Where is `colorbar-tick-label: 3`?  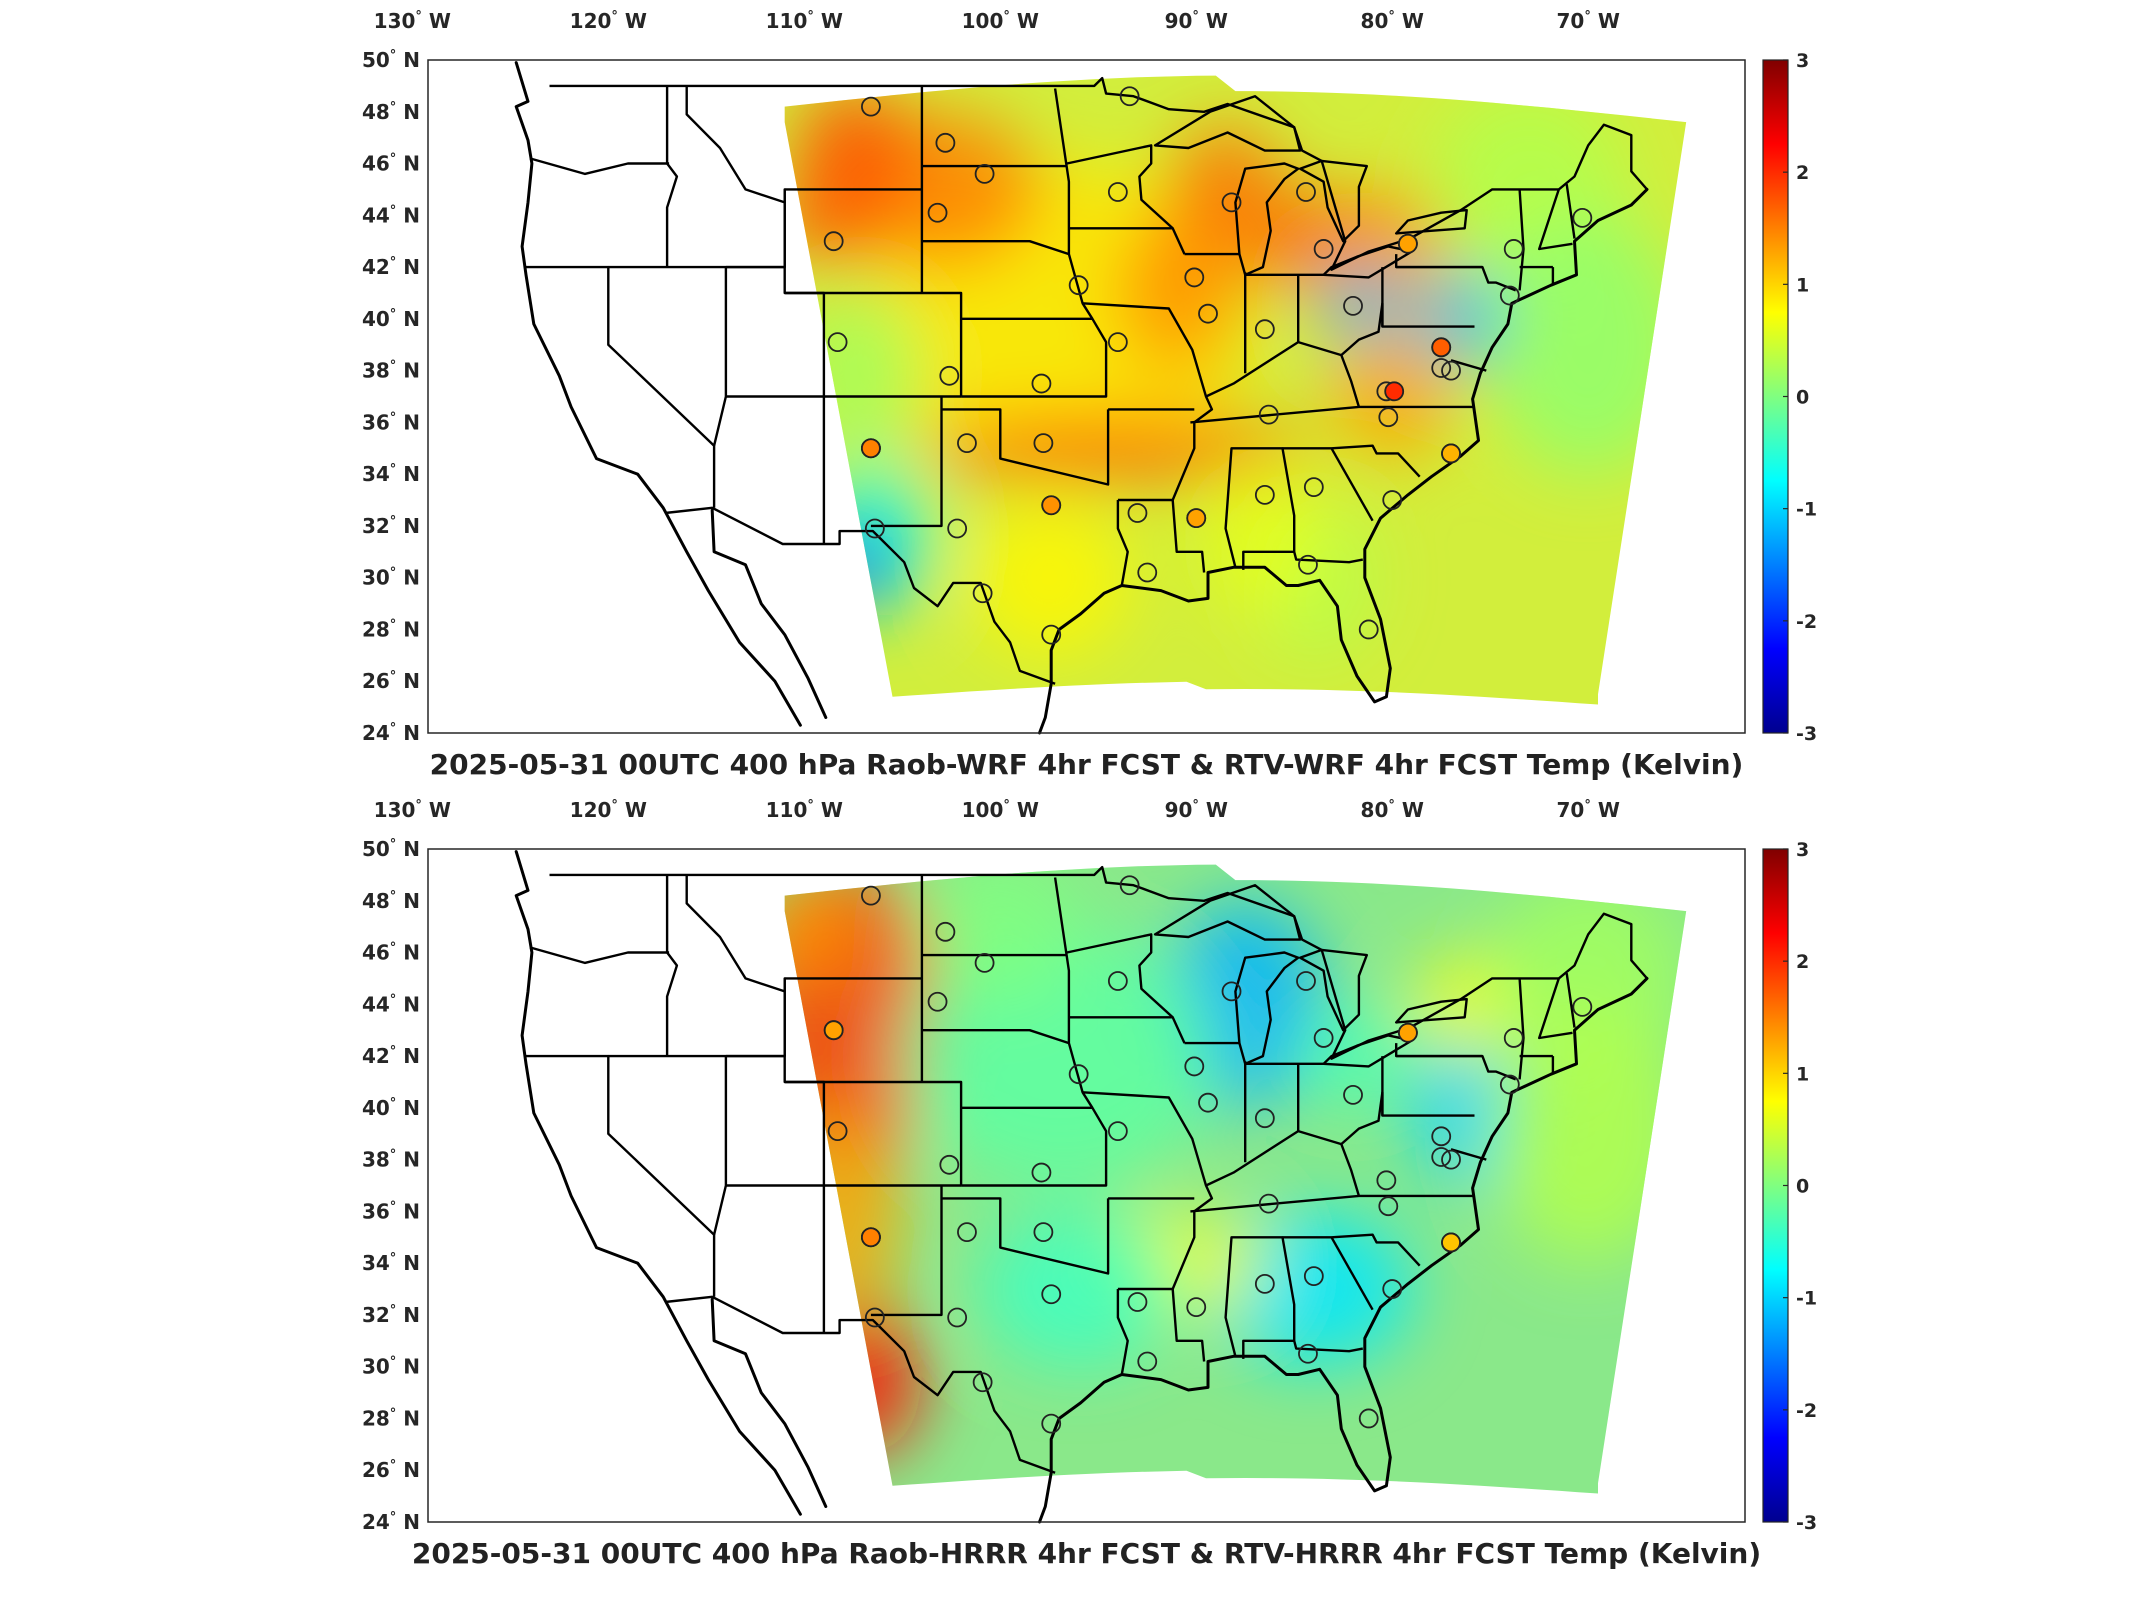 colorbar-tick-label: 3 is located at coordinates (1802, 61).